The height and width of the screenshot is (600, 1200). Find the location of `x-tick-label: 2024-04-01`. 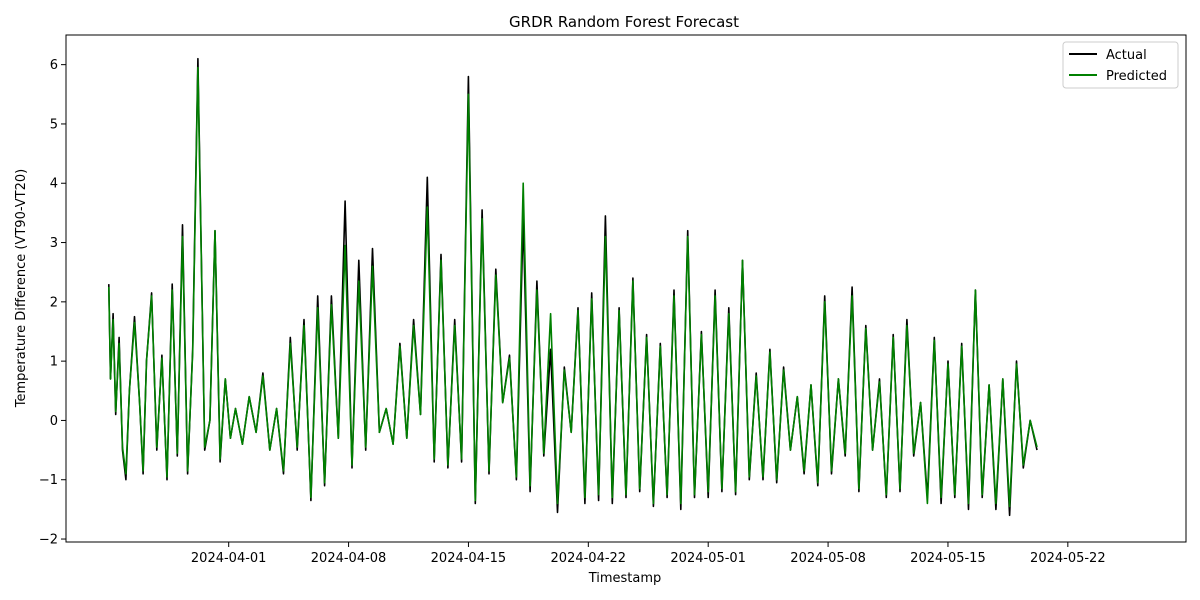

x-tick-label: 2024-04-01 is located at coordinates (229, 558).